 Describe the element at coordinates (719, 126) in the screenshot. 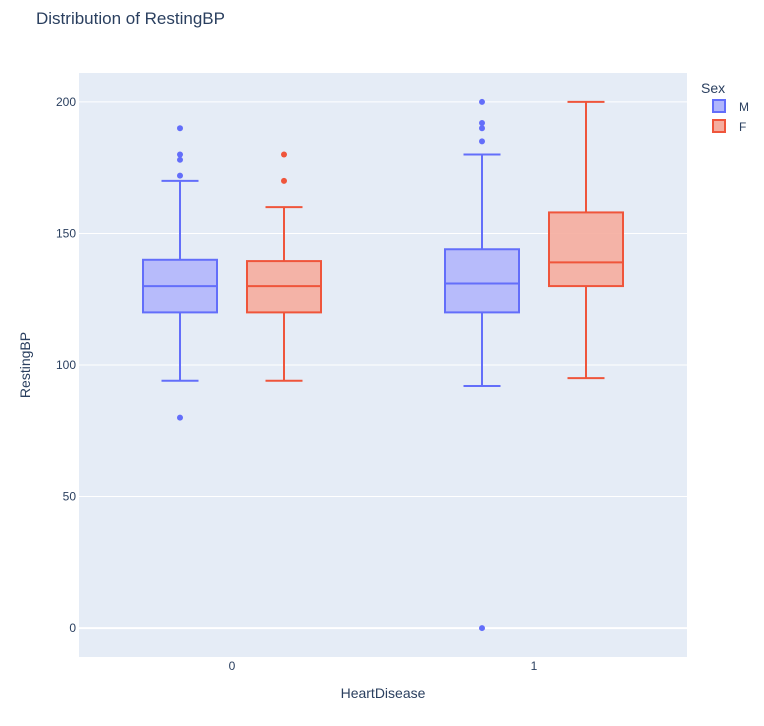

I see `legend-swatch-f` at that location.